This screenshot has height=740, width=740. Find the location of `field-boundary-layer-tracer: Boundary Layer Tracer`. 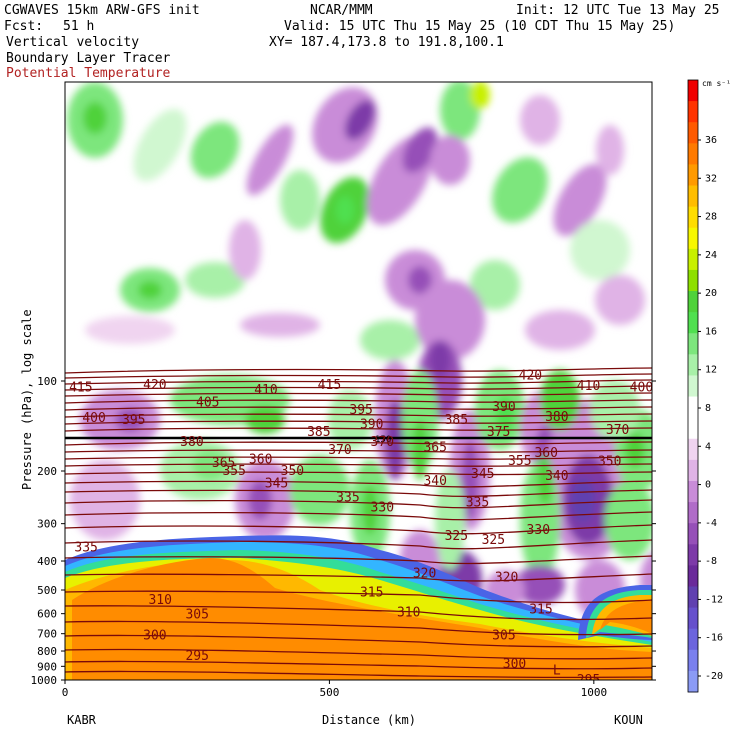

field-boundary-layer-tracer: Boundary Layer Tracer is located at coordinates (88, 58).